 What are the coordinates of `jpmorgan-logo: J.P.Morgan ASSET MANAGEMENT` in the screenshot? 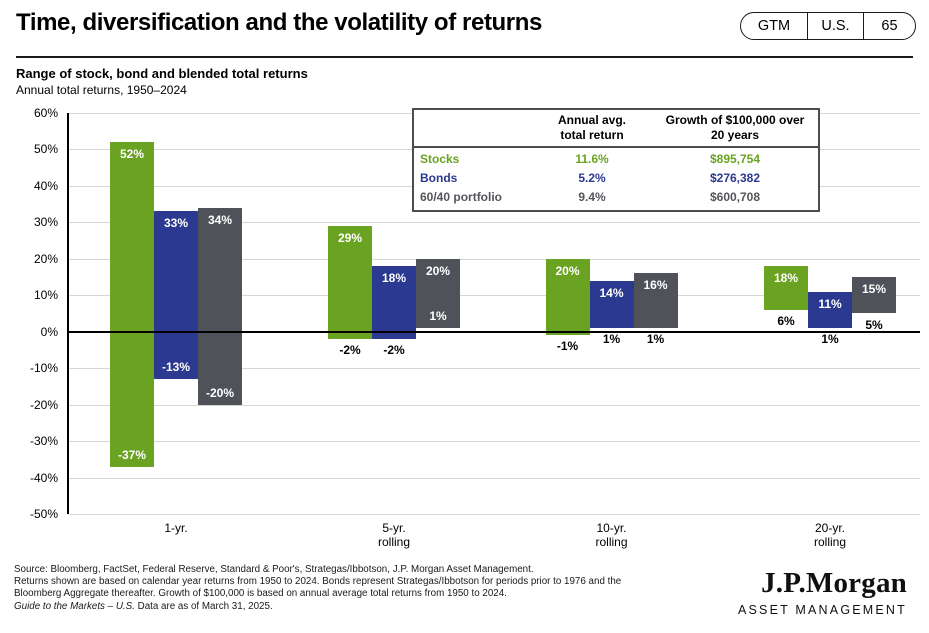 It's located at (822, 592).